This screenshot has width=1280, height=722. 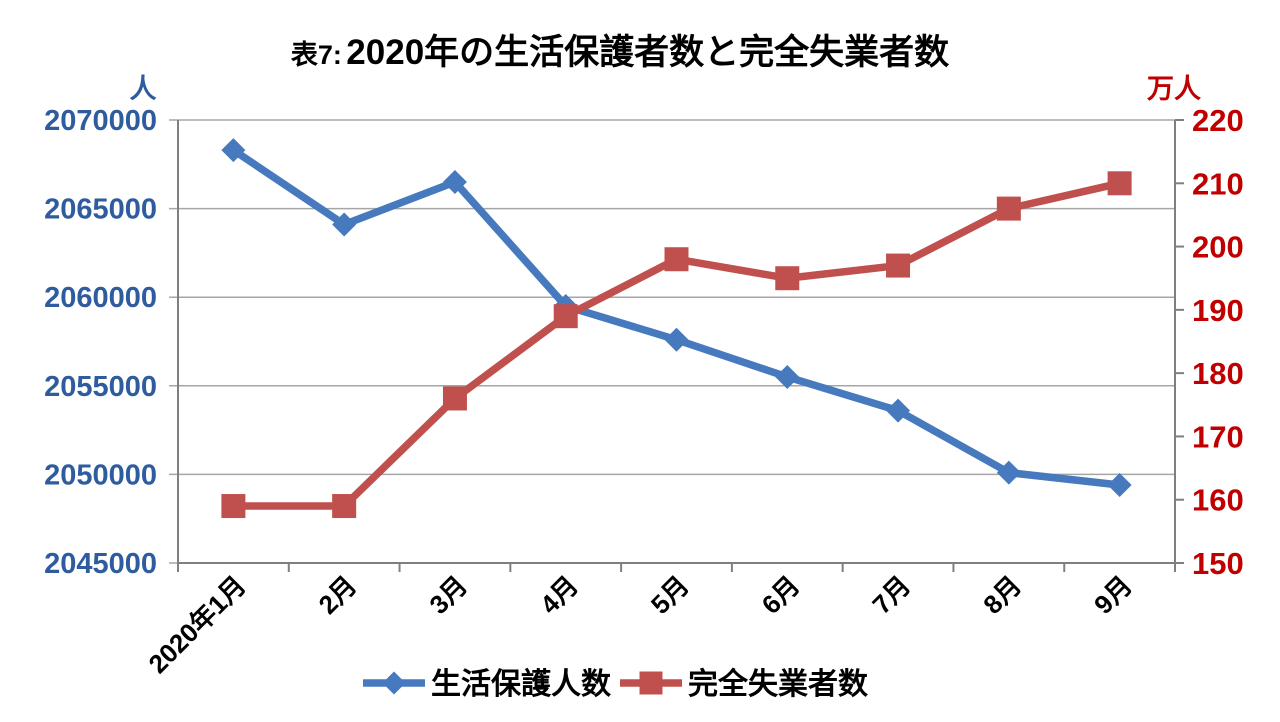 What do you see at coordinates (559, 595) in the screenshot?
I see `x-axis-category-label: 4月` at bounding box center [559, 595].